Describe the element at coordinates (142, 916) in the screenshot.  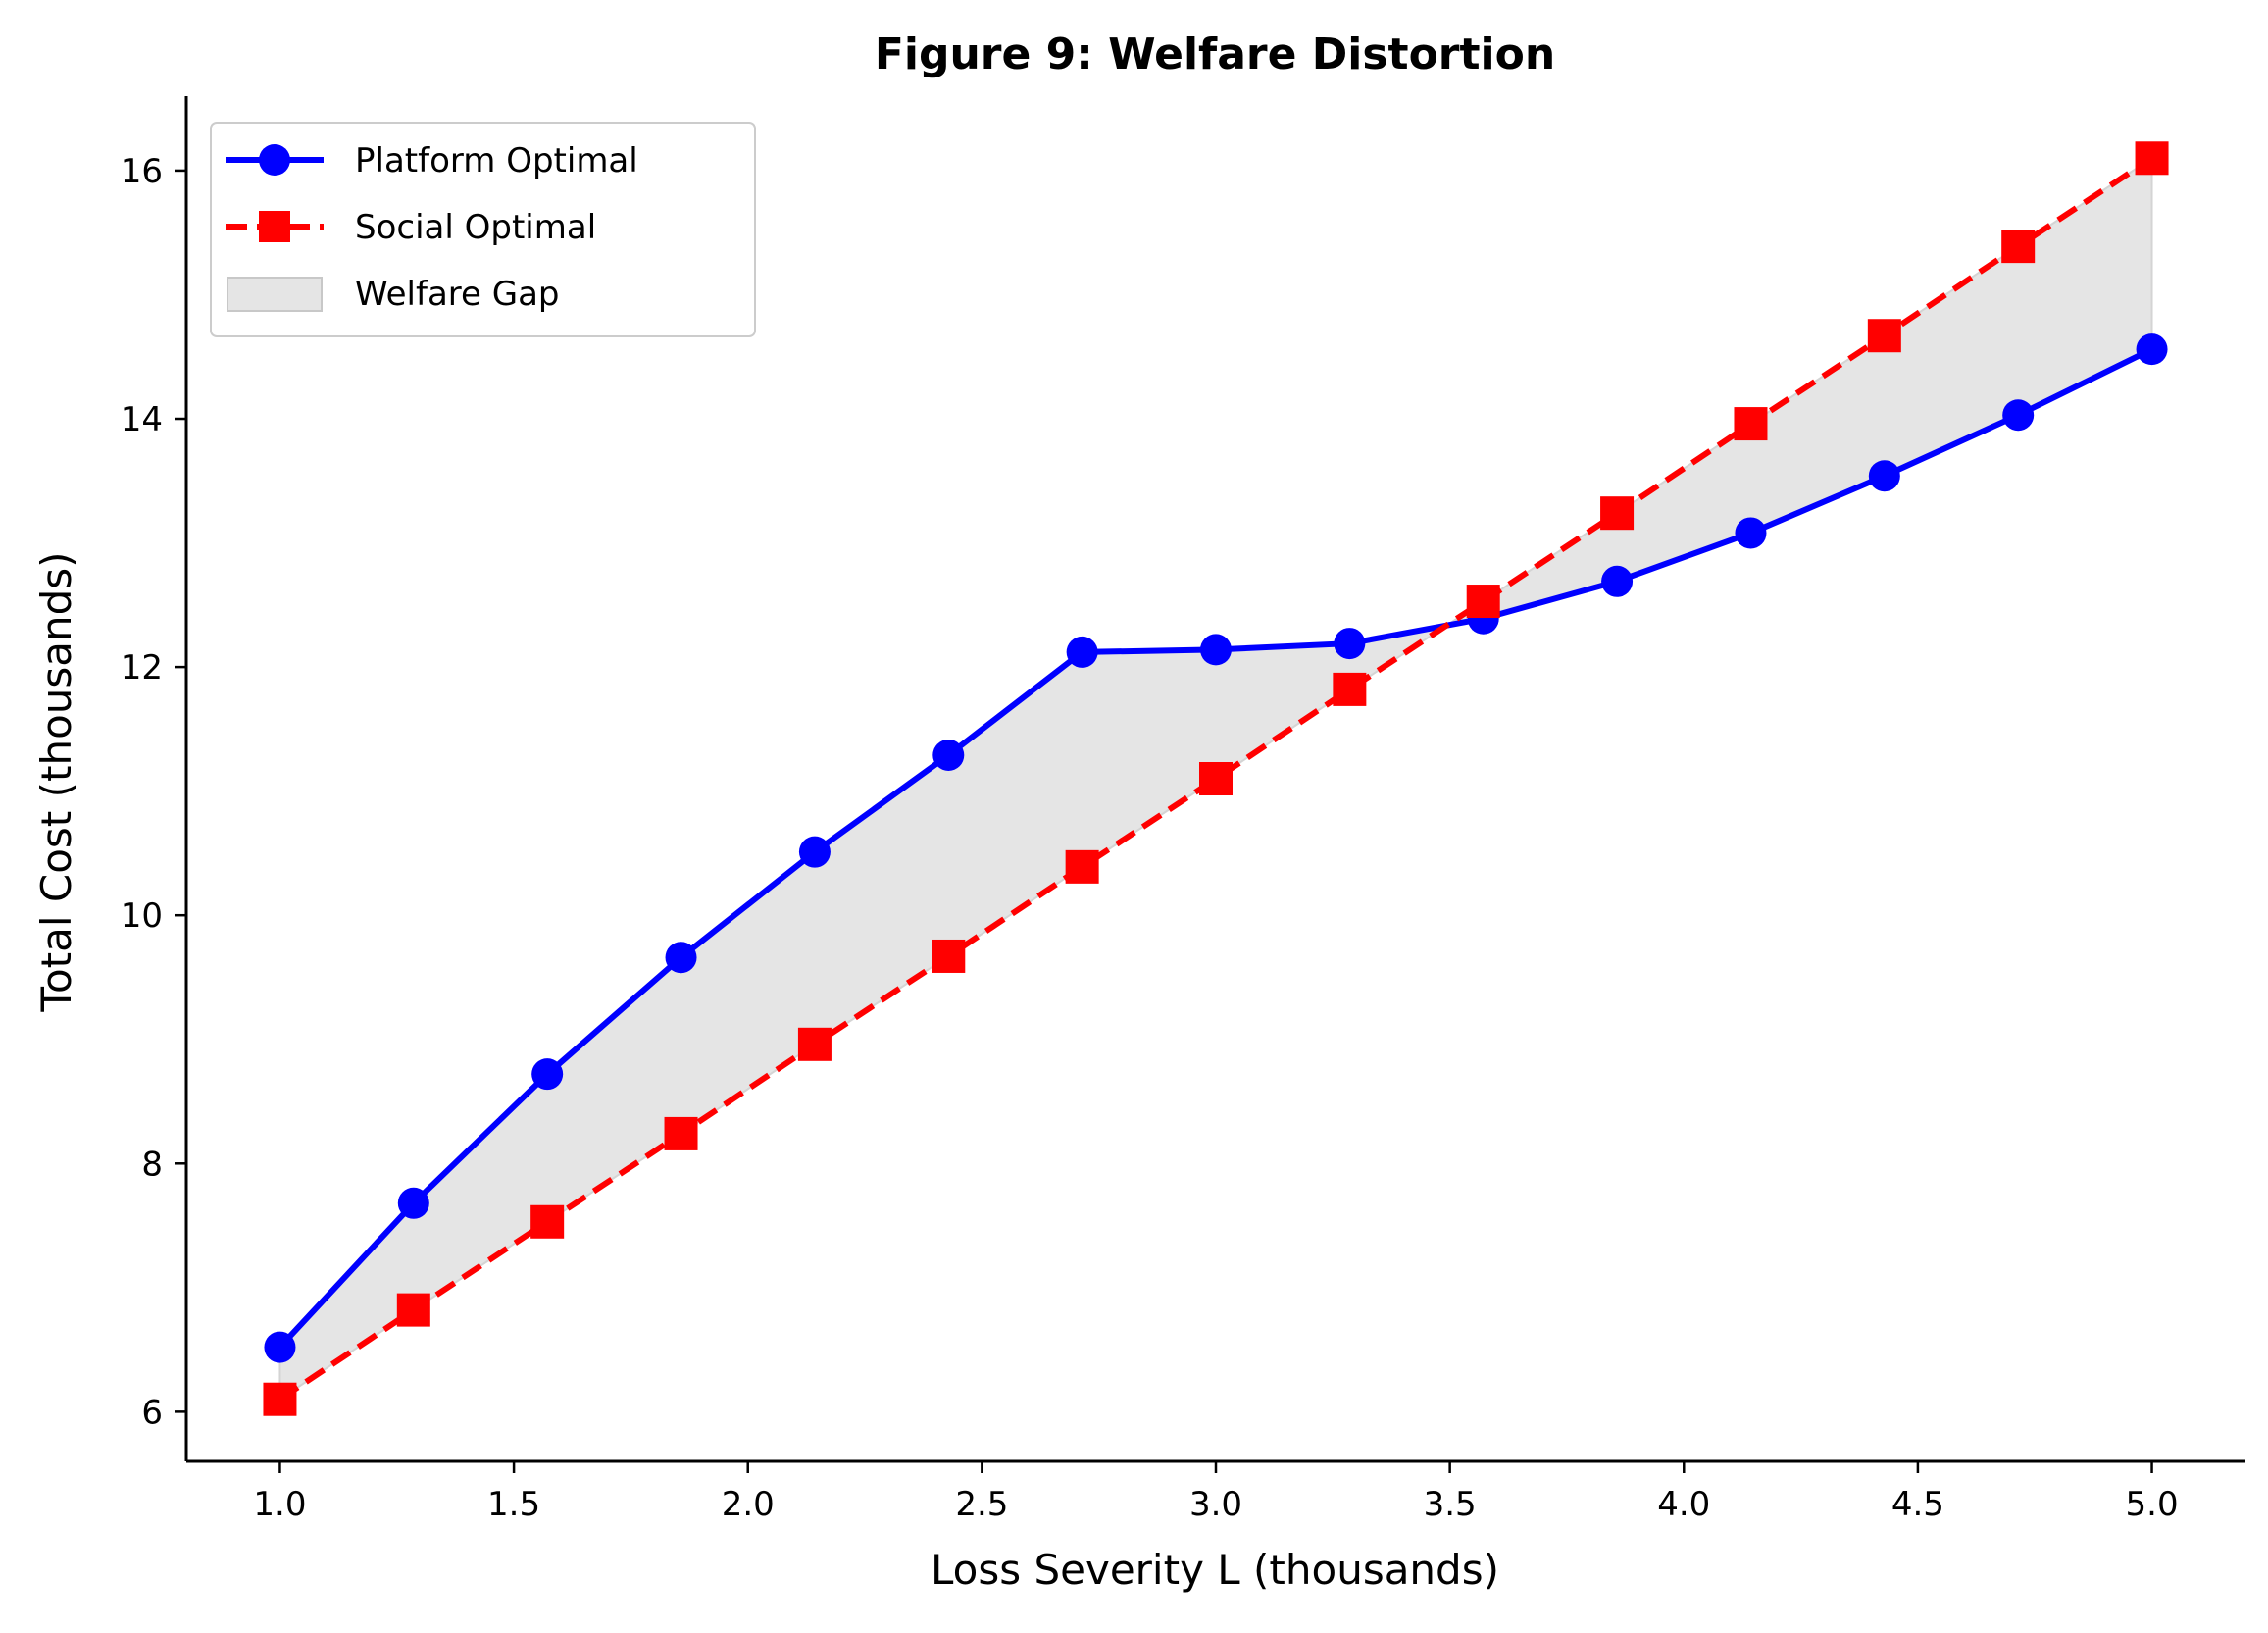
I see `y-tick-label: 10` at that location.